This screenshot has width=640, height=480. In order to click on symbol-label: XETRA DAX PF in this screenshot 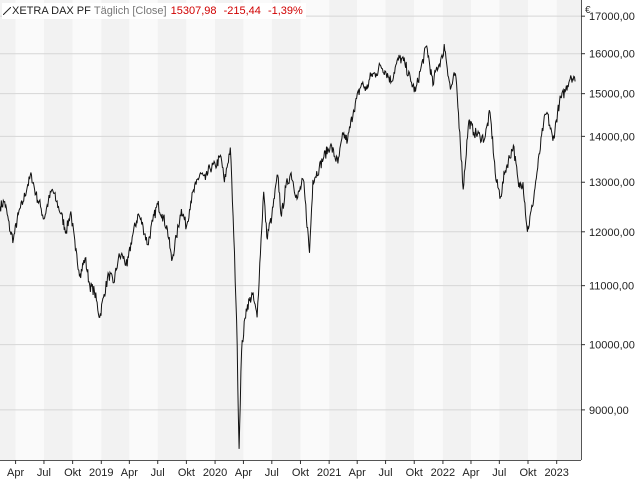, I will do `click(51, 11)`.